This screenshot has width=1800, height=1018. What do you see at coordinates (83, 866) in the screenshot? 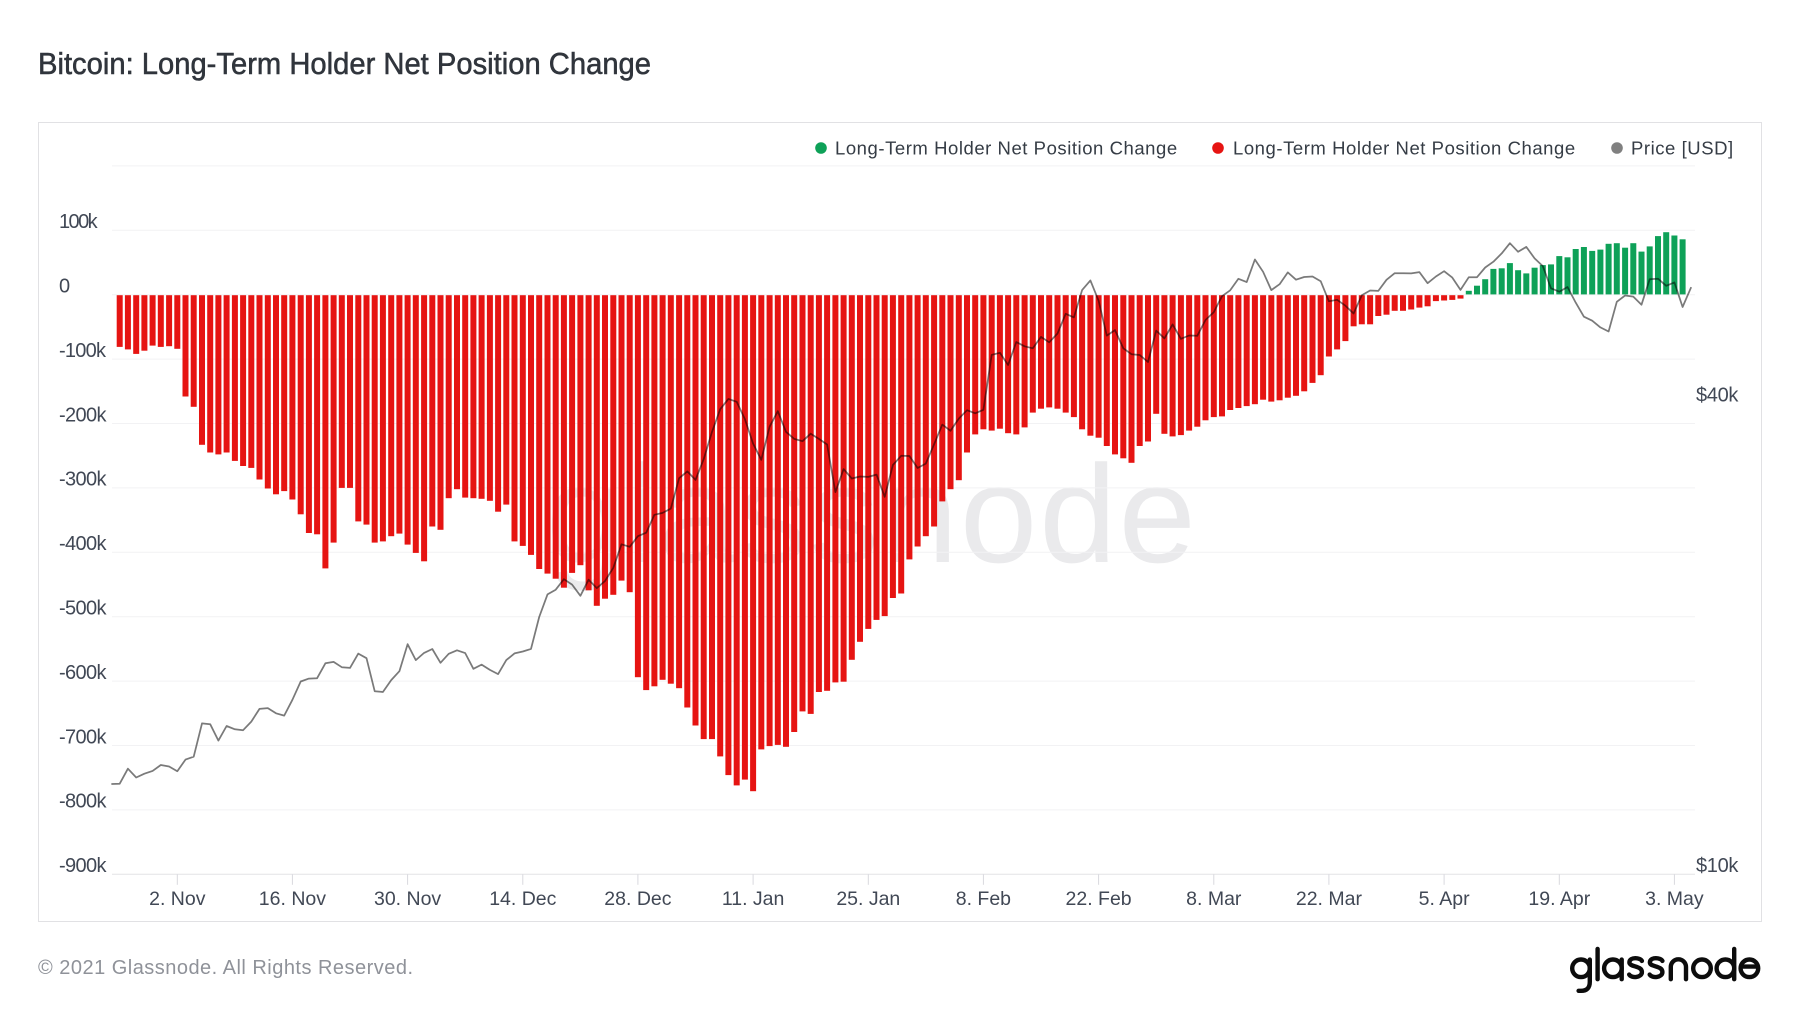
I see `svg-text: -900k` at bounding box center [83, 866].